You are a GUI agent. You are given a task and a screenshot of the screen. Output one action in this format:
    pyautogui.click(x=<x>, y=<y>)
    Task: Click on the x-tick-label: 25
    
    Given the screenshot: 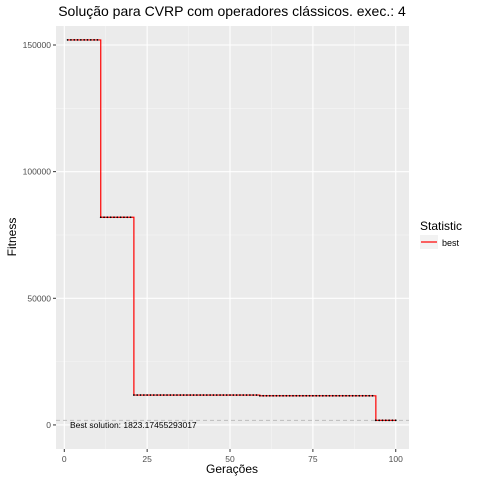 What is the action you would take?
    pyautogui.click(x=147, y=459)
    